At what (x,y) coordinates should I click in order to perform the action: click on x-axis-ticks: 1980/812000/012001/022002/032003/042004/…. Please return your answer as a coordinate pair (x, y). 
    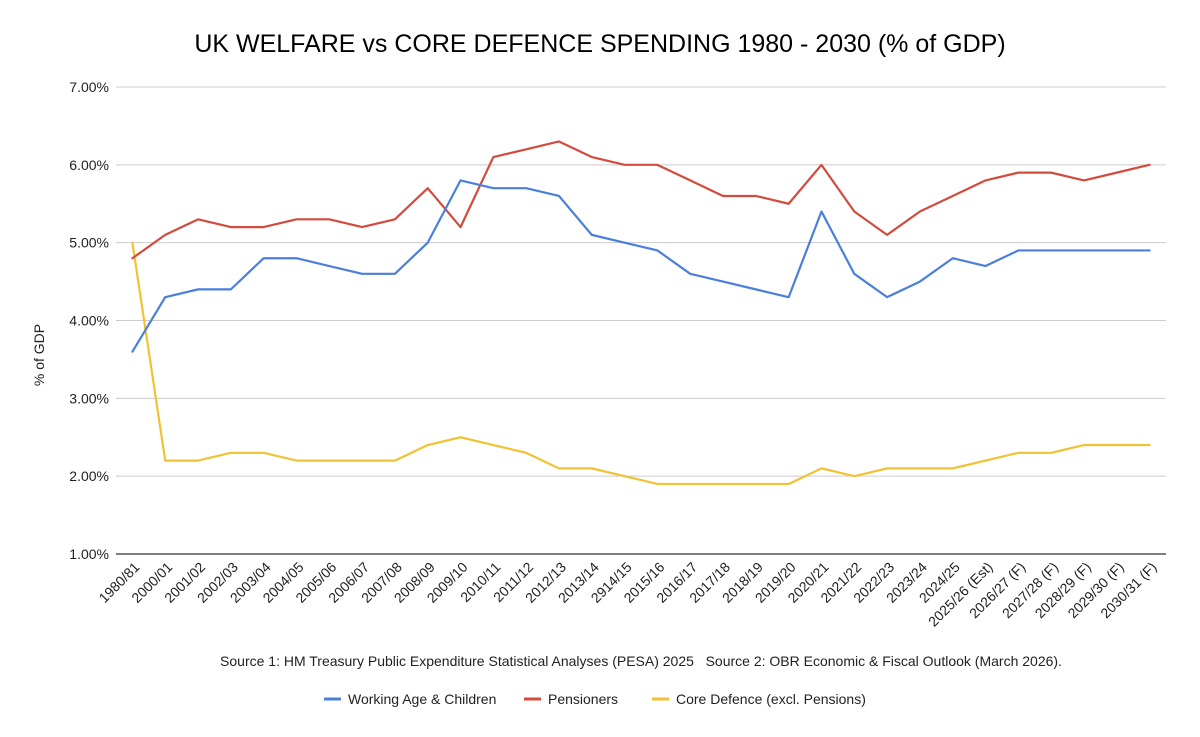
    Looking at the image, I should click on (627, 594).